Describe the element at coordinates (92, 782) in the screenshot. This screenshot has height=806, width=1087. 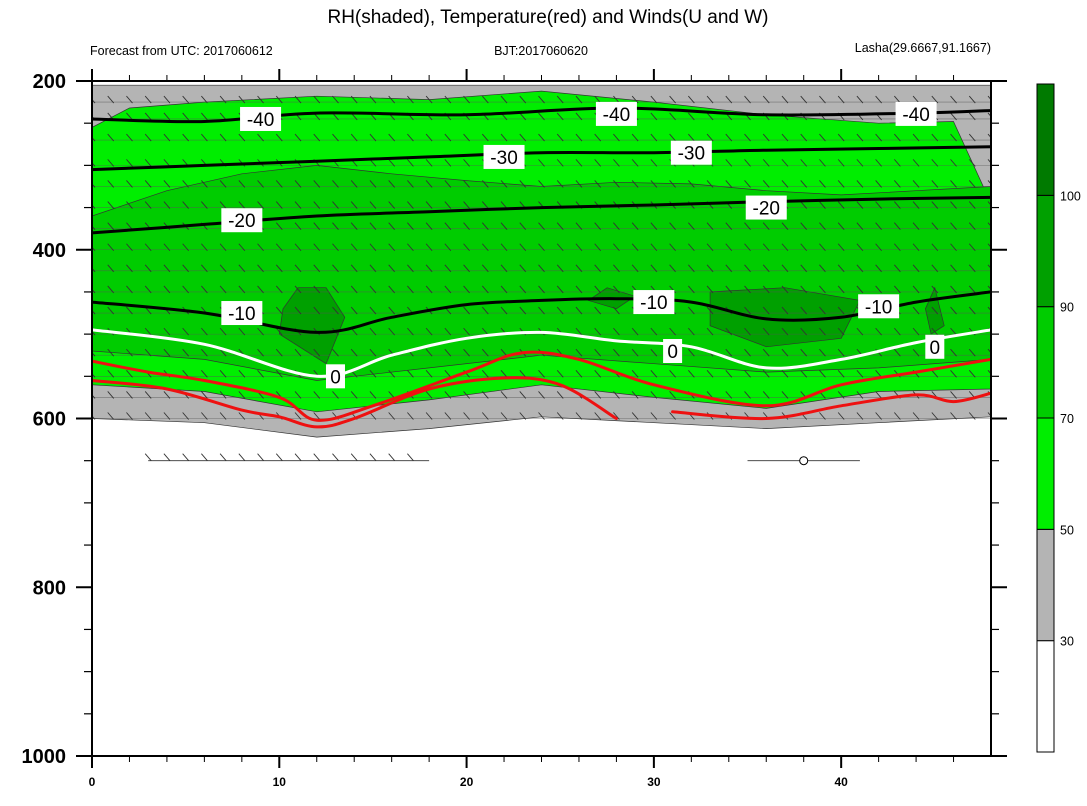
I see `x-tick-label: 0` at that location.